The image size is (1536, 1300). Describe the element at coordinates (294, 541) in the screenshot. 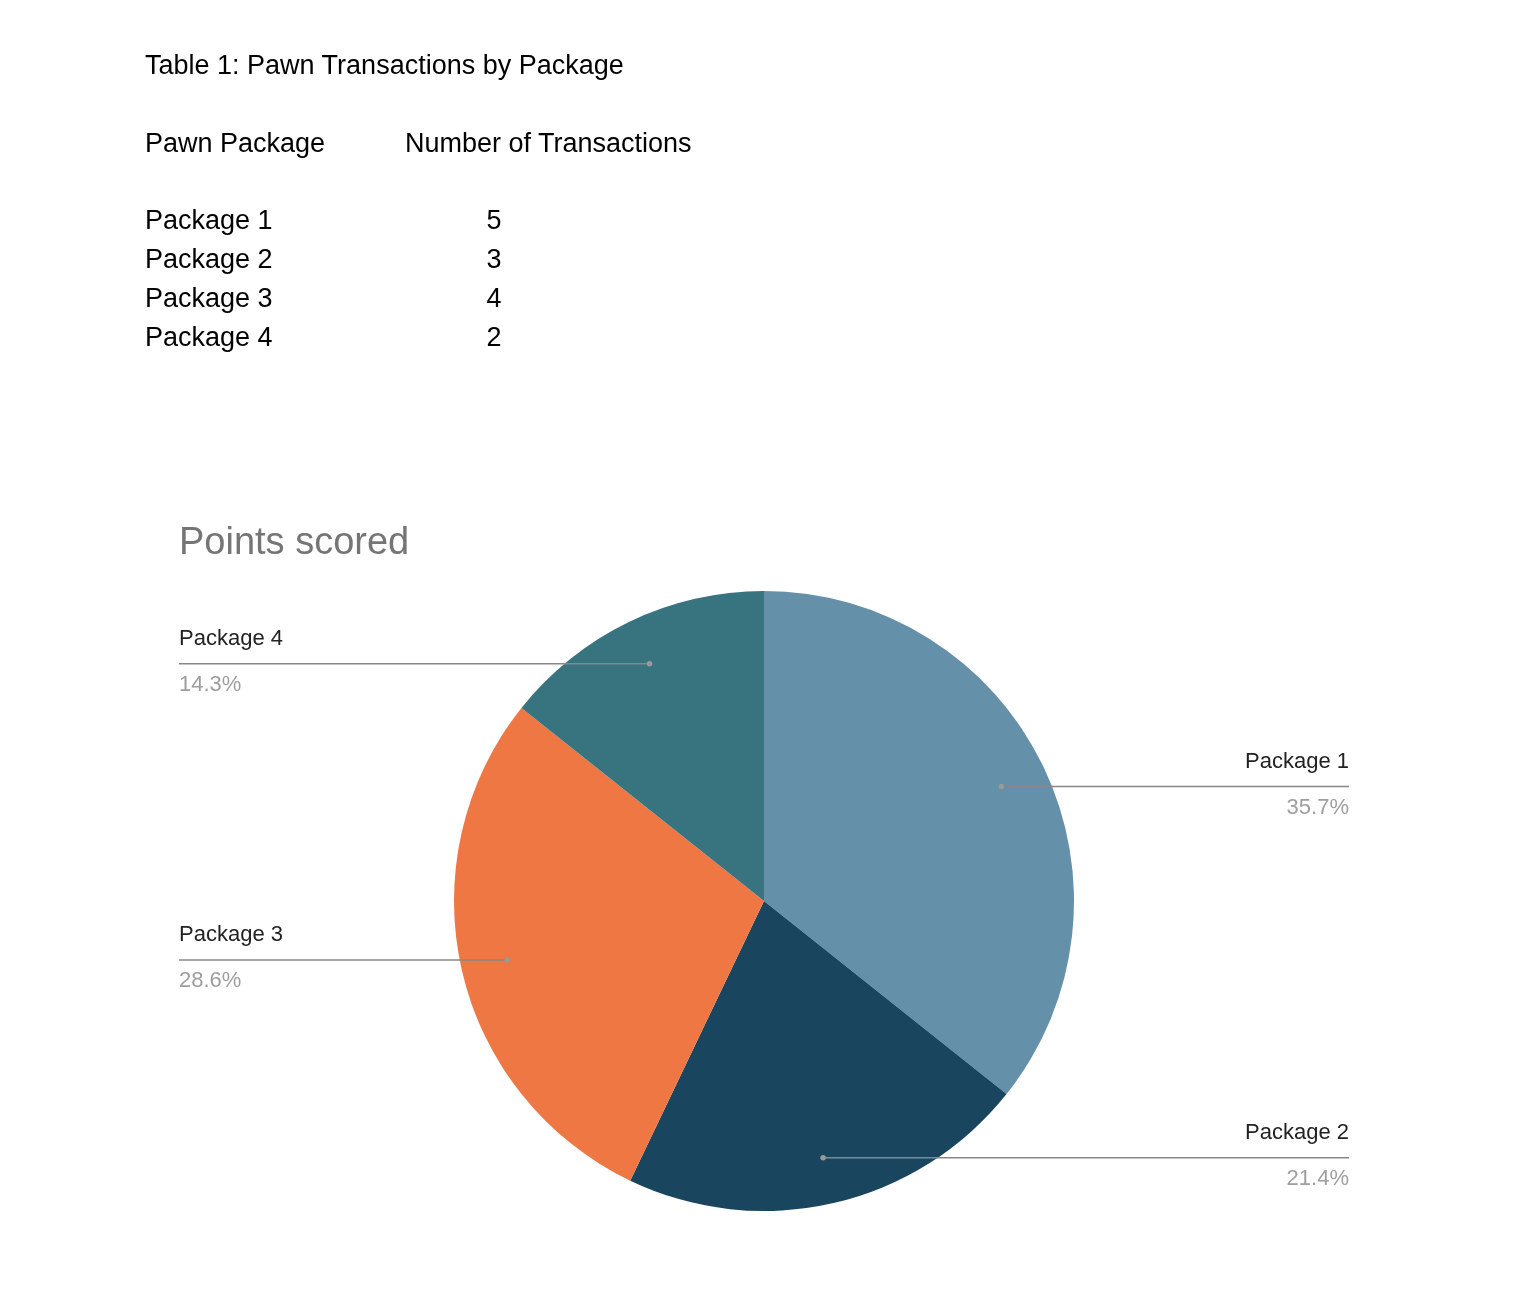

I see `chart-title: Points scored` at that location.